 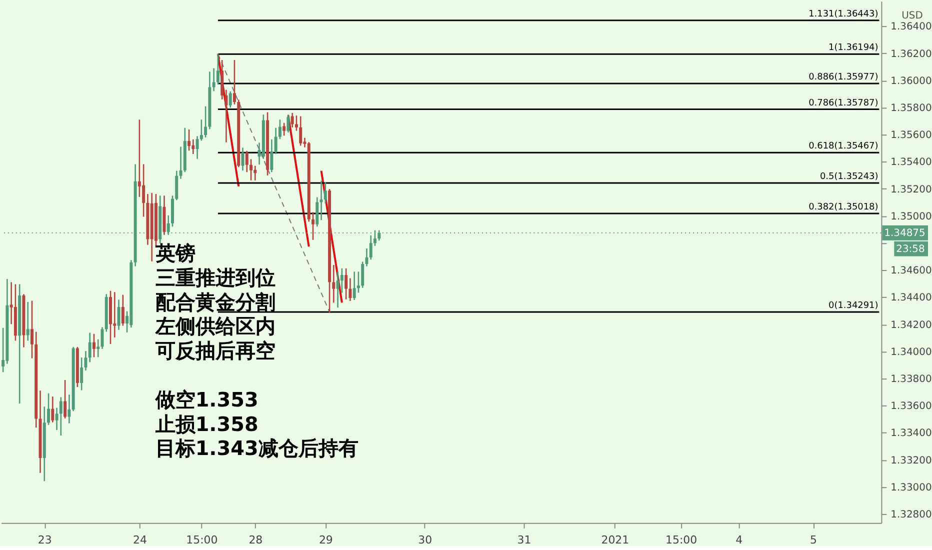 What do you see at coordinates (175, 254) in the screenshot?
I see `annotation: 英镑` at bounding box center [175, 254].